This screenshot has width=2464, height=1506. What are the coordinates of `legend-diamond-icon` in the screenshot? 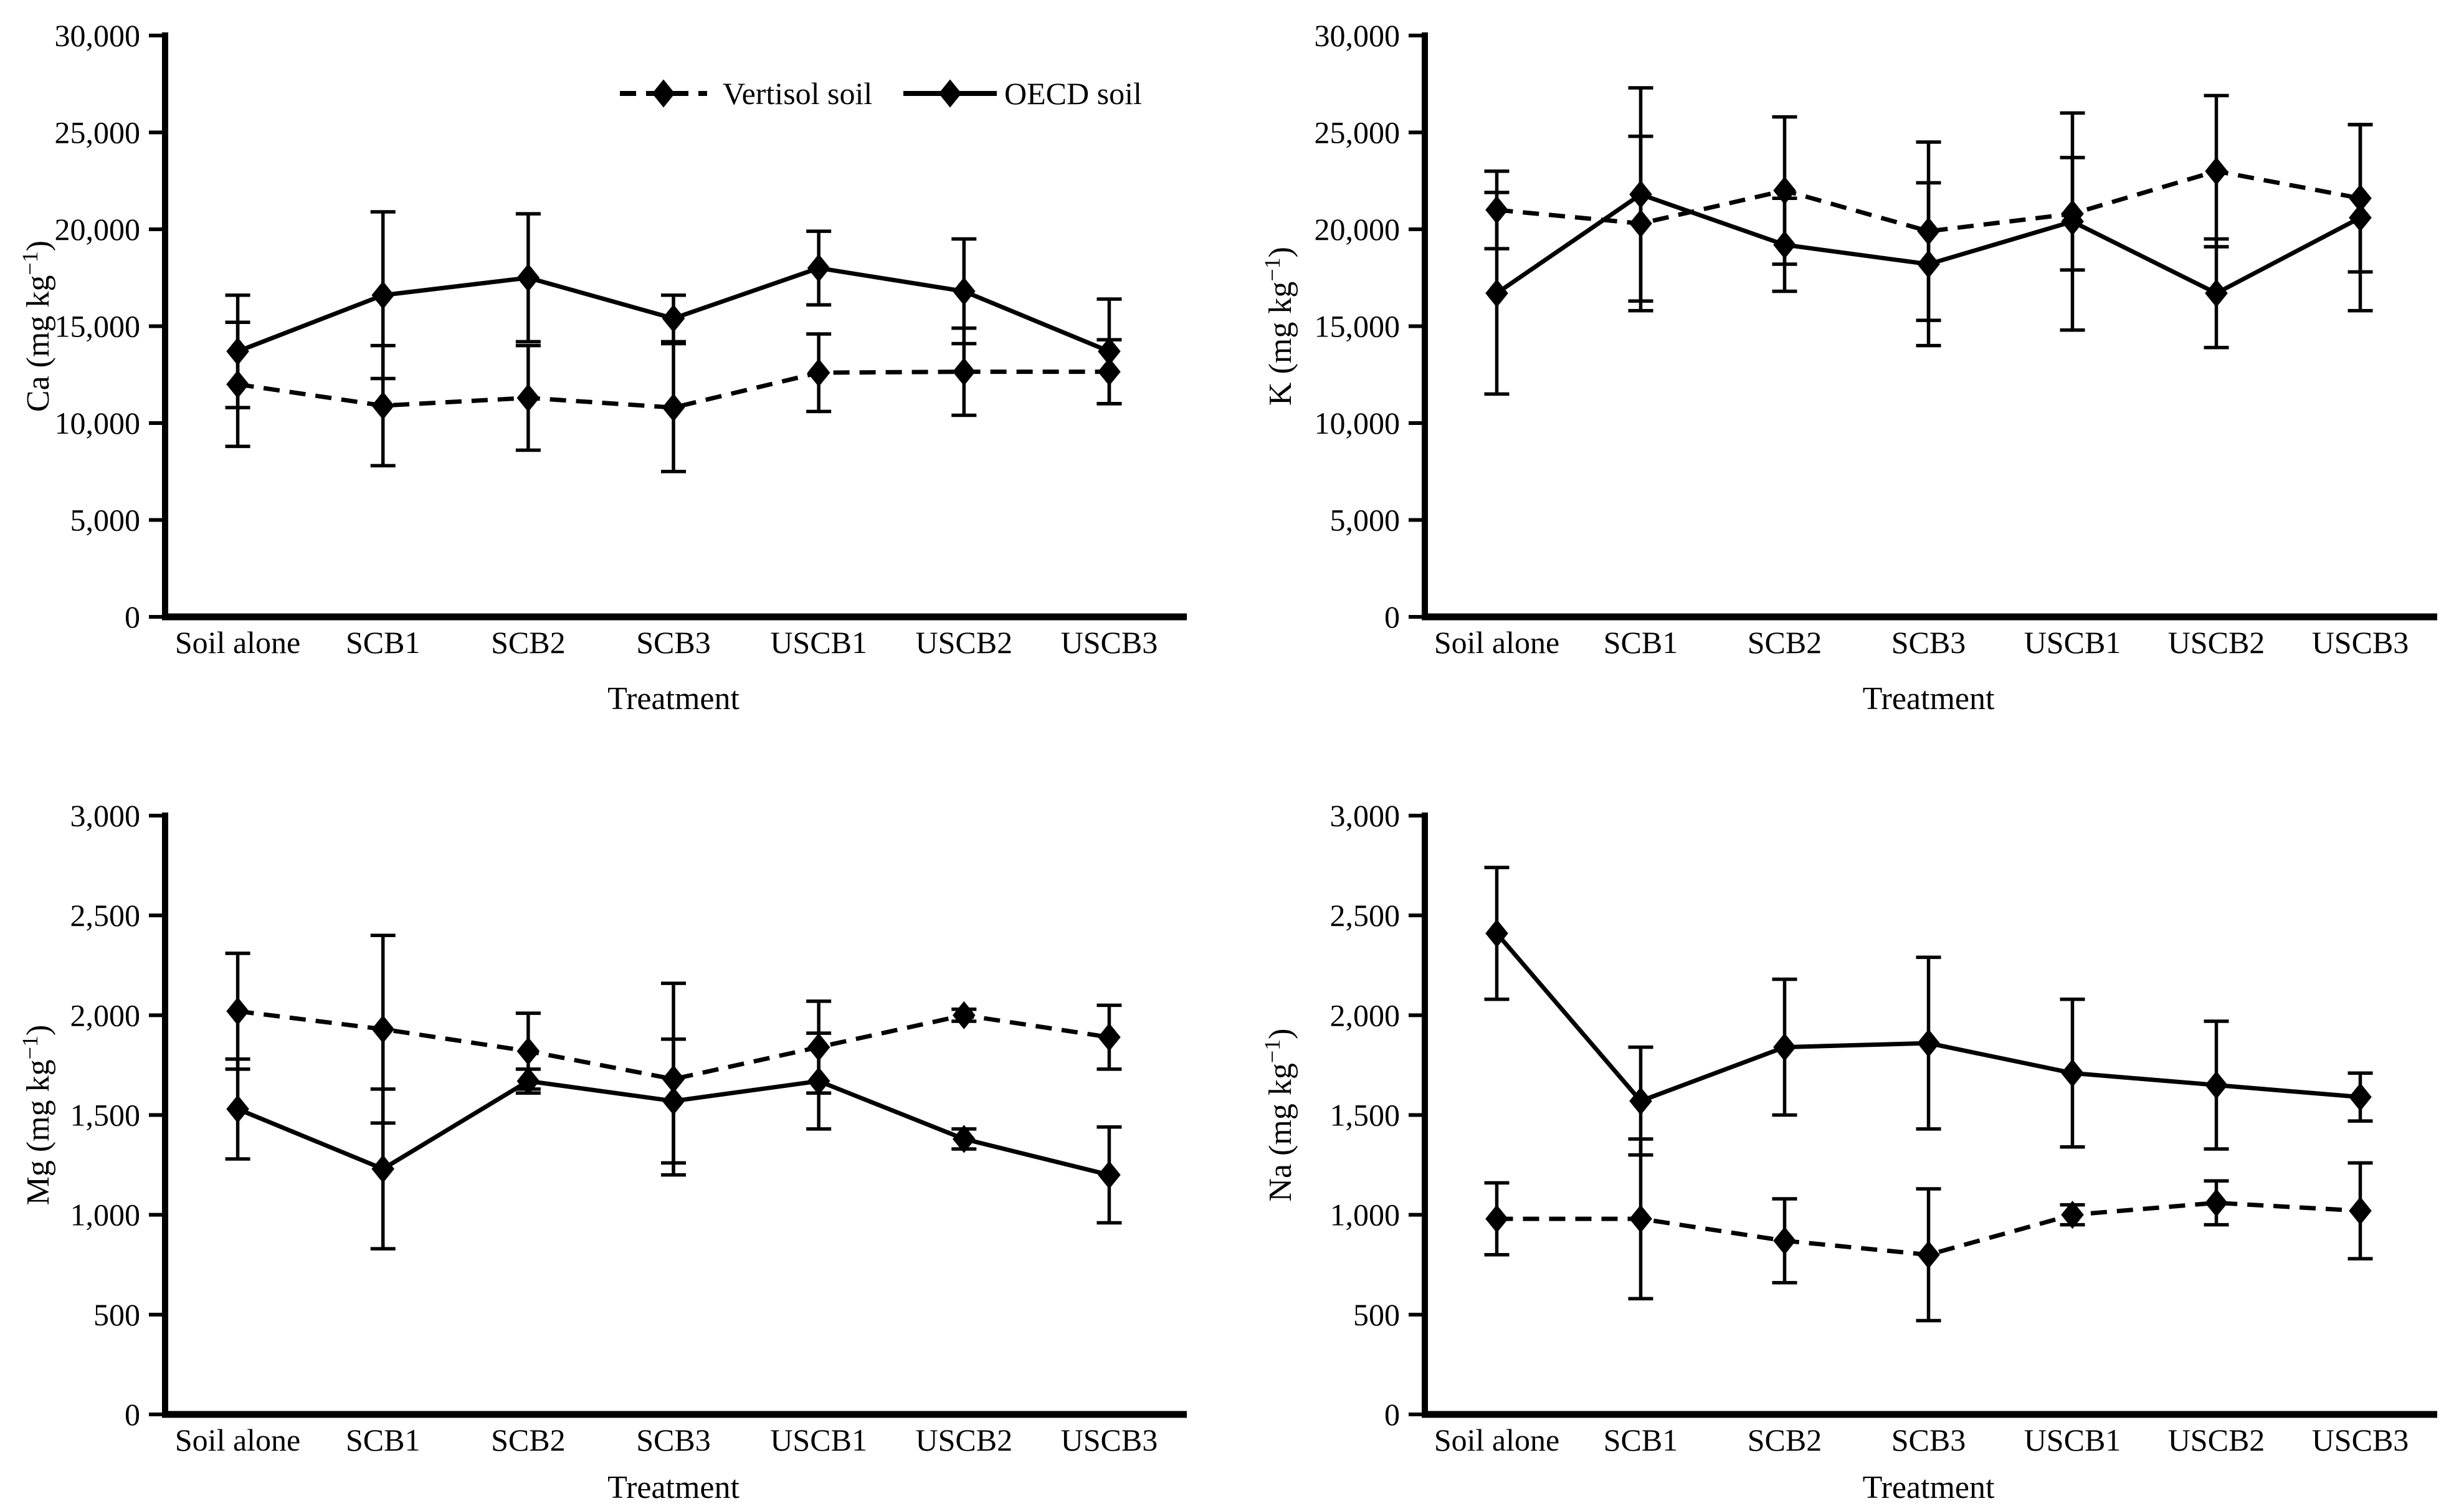 It's located at (950, 93).